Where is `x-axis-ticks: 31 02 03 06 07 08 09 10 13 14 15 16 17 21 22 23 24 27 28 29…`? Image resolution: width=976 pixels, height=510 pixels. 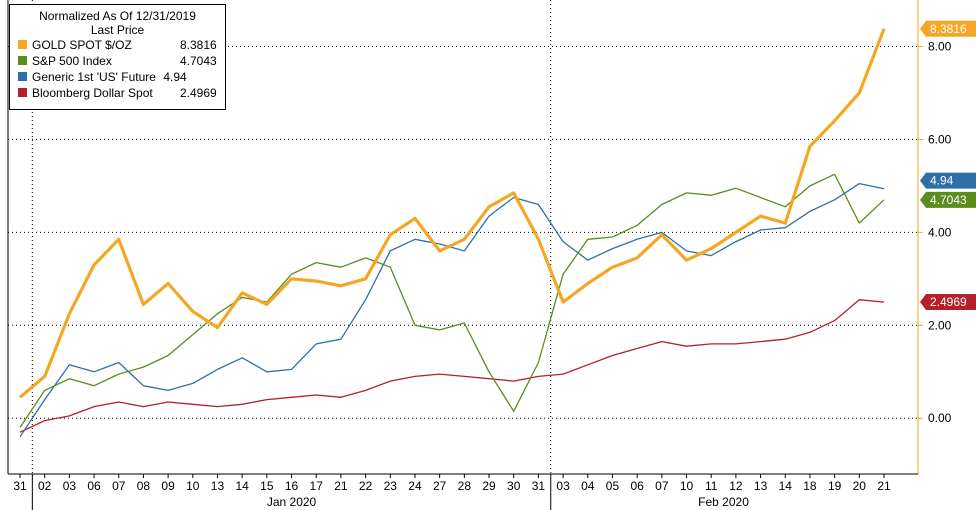 x-axis-ticks: 31 02 03 06 07 08 09 10 13 14 15 16 17 21 22 23 24 27 28 29… is located at coordinates (452, 492).